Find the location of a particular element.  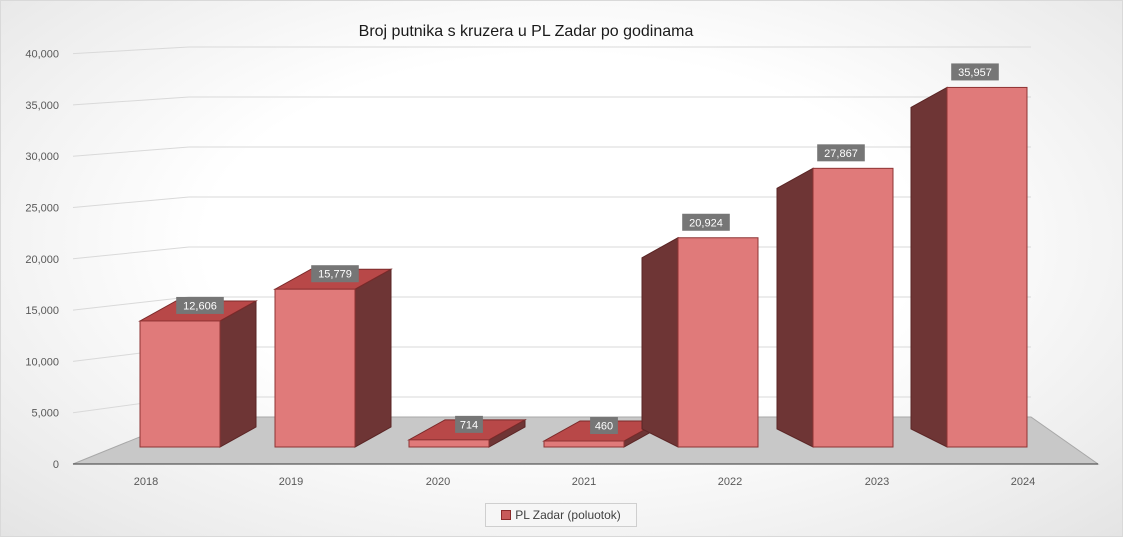

y-tick-label: 10,000 is located at coordinates (42, 362).